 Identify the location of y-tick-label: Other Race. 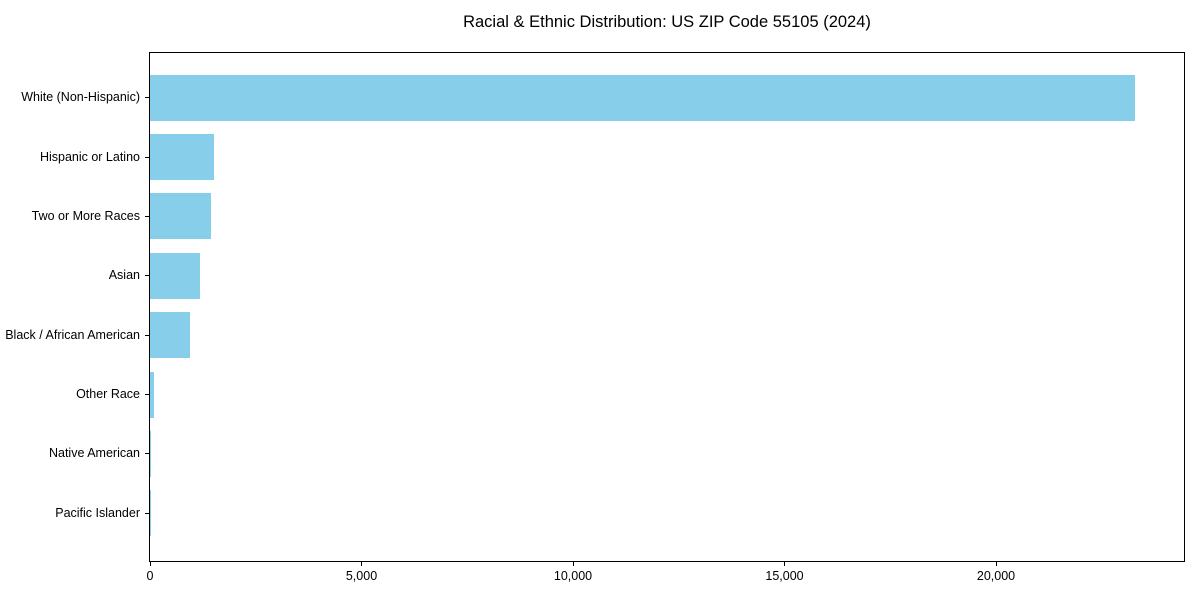
(108, 394).